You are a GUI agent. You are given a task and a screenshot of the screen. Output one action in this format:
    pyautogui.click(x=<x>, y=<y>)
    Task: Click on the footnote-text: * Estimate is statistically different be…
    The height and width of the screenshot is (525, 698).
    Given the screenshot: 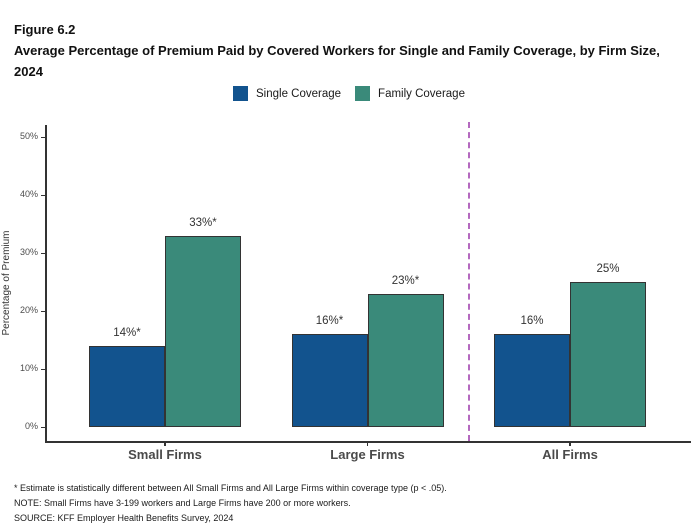 What is the action you would take?
    pyautogui.click(x=230, y=488)
    